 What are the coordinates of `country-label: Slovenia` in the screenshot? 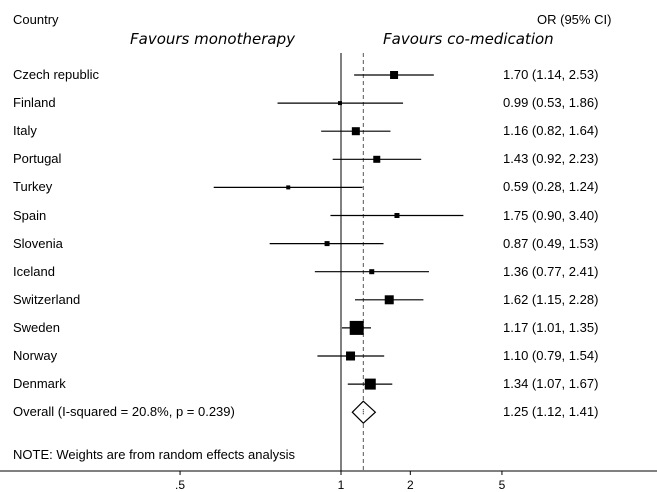 It's located at (38, 243).